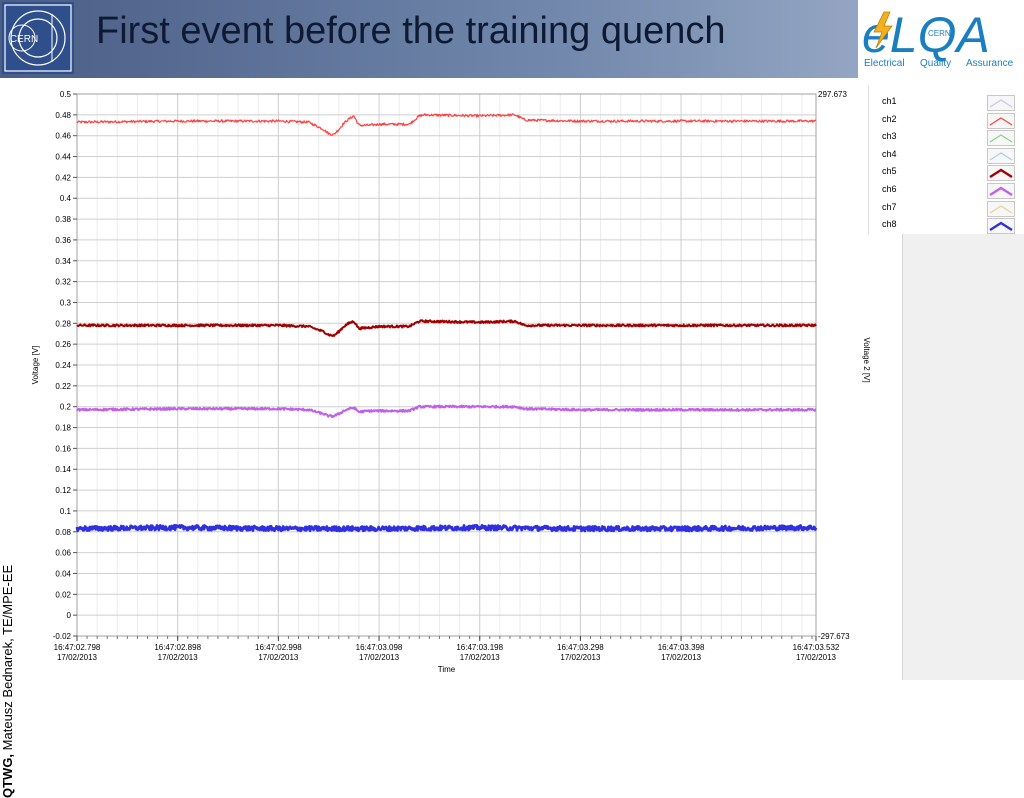 This screenshot has width=1024, height=798. Describe the element at coordinates (946, 190) in the screenshot. I see `legend-item-ch6: ch6` at that location.